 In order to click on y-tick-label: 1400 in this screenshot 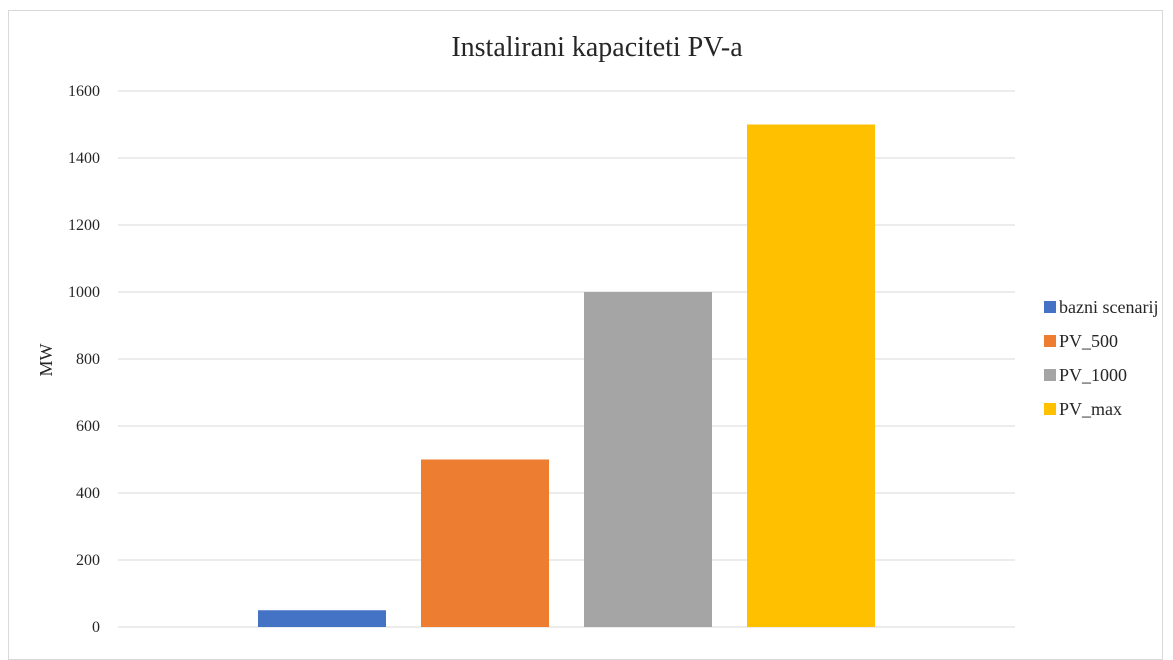, I will do `click(84, 158)`.